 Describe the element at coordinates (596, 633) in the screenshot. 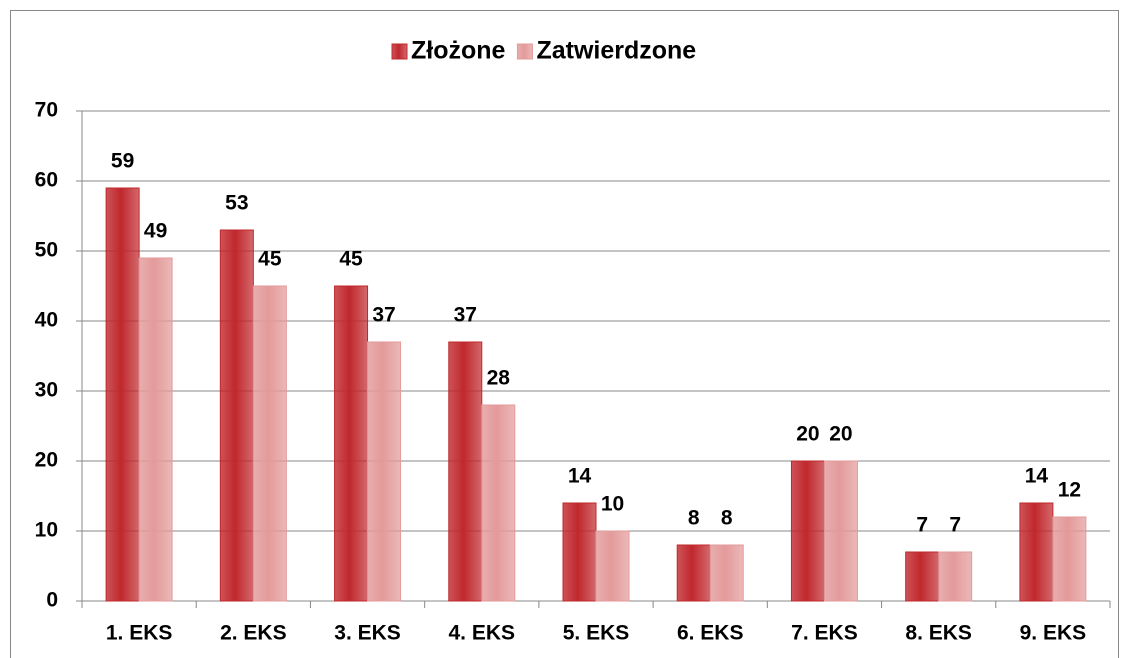

I see `x-tick-label: 5. EKS` at that location.